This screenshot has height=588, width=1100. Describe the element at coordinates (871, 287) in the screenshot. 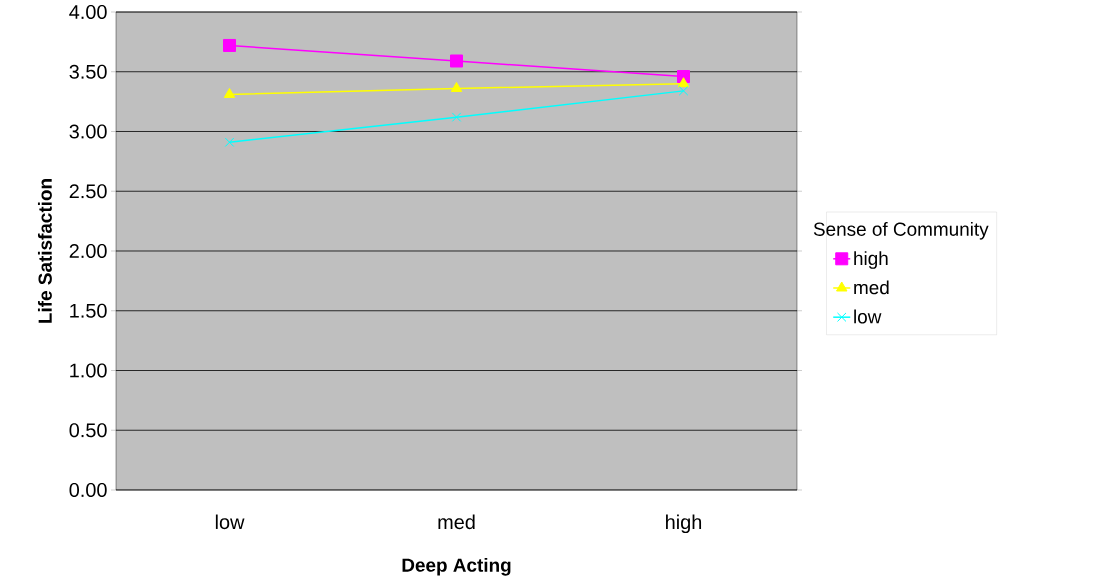

I see `legend-label: med` at that location.